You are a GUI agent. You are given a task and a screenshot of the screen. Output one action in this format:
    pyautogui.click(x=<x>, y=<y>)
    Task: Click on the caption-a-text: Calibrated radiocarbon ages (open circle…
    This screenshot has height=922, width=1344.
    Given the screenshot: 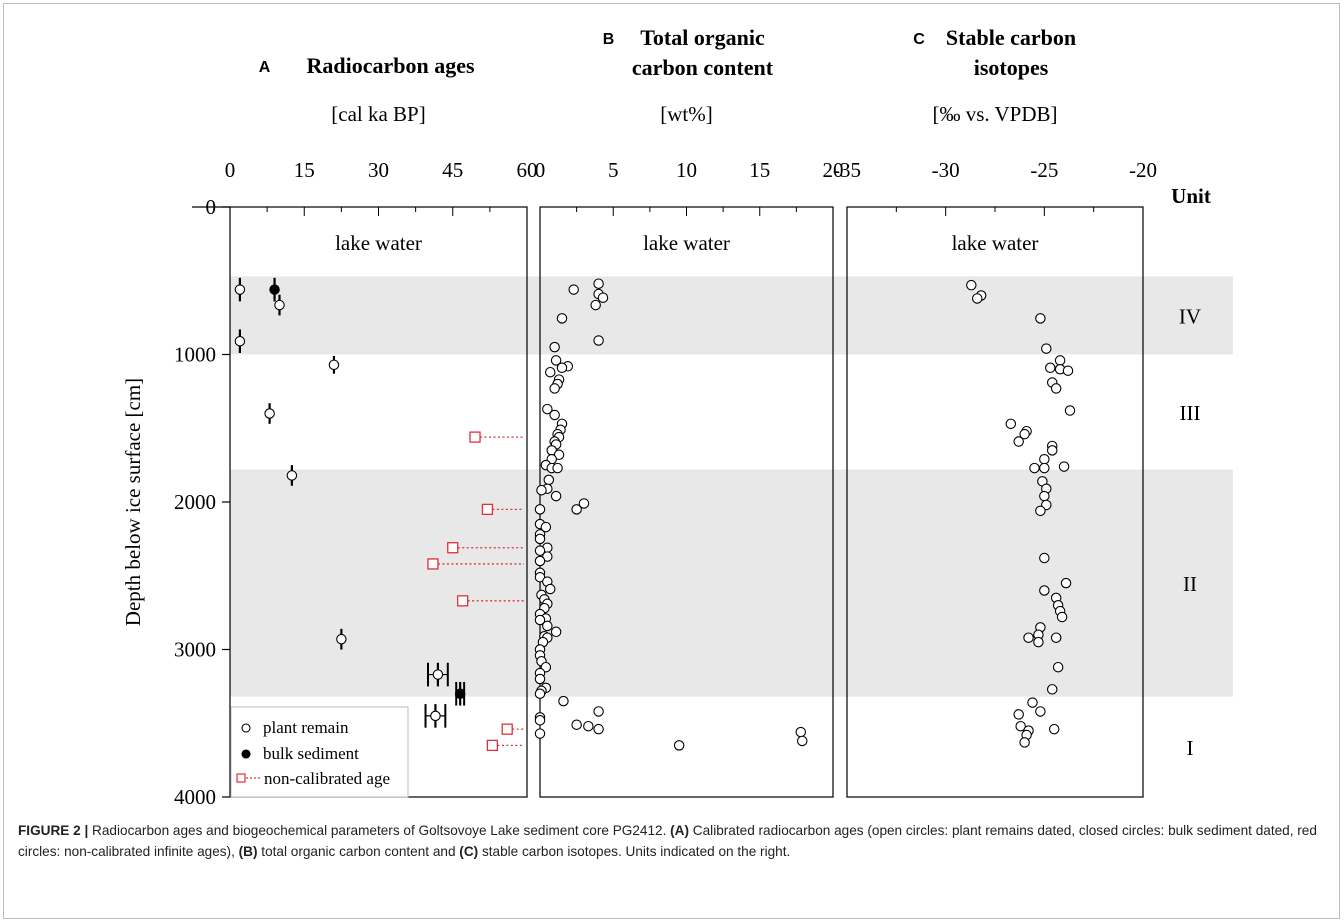 What is the action you would take?
    pyautogui.click(x=667, y=841)
    